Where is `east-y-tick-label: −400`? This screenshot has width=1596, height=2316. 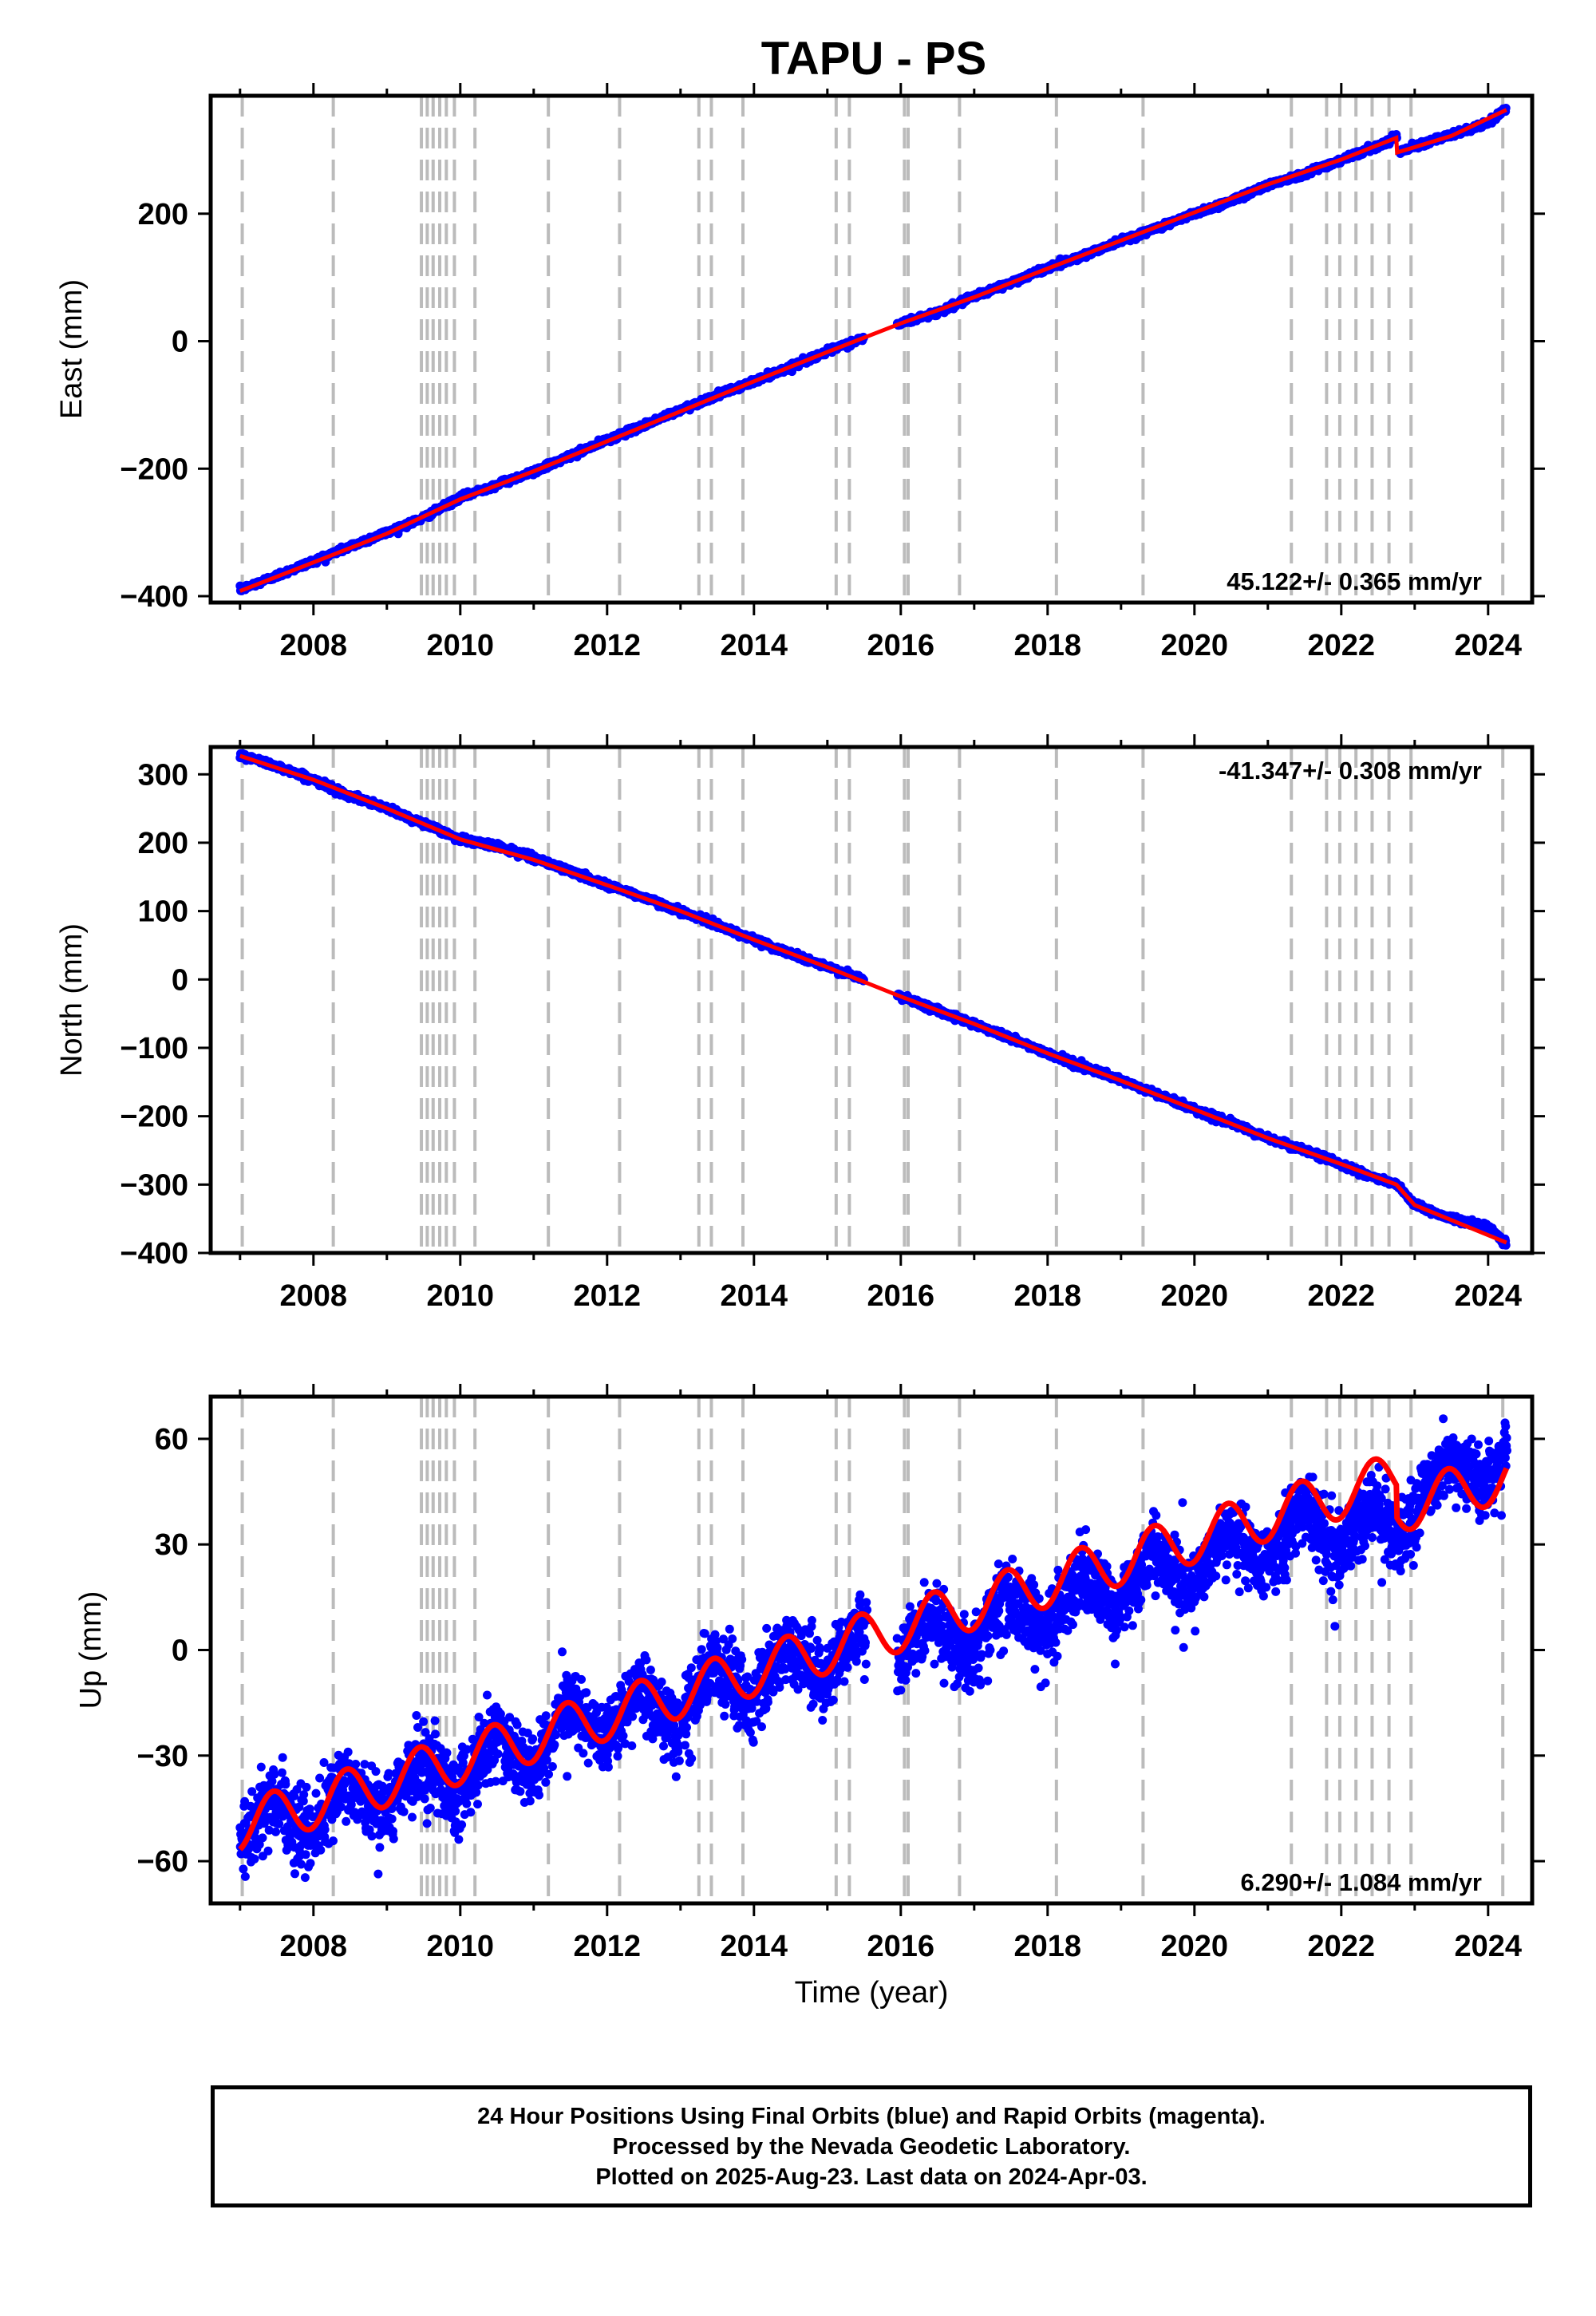 east-y-tick-label: −400 is located at coordinates (154, 597).